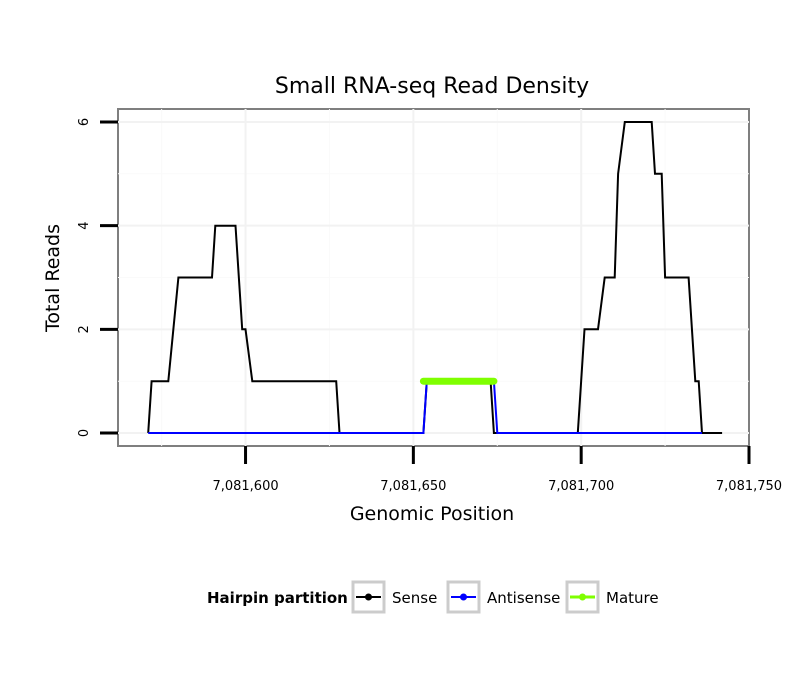  Describe the element at coordinates (413, 486) in the screenshot. I see `x-tick-label: 7,081,650` at that location.